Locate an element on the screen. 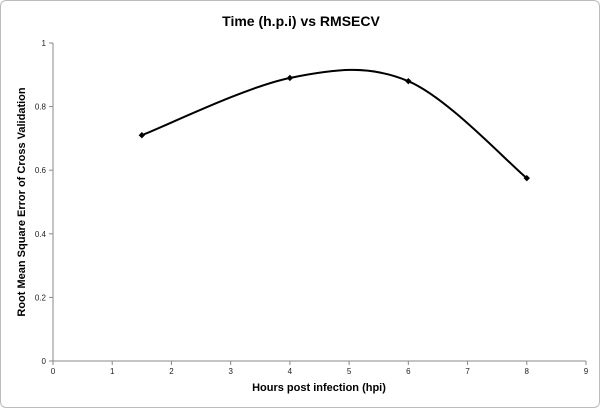 This screenshot has height=409, width=600. y-ticks: 0 0.2 0.4 0.6 0.8 1 is located at coordinates (44, 202).